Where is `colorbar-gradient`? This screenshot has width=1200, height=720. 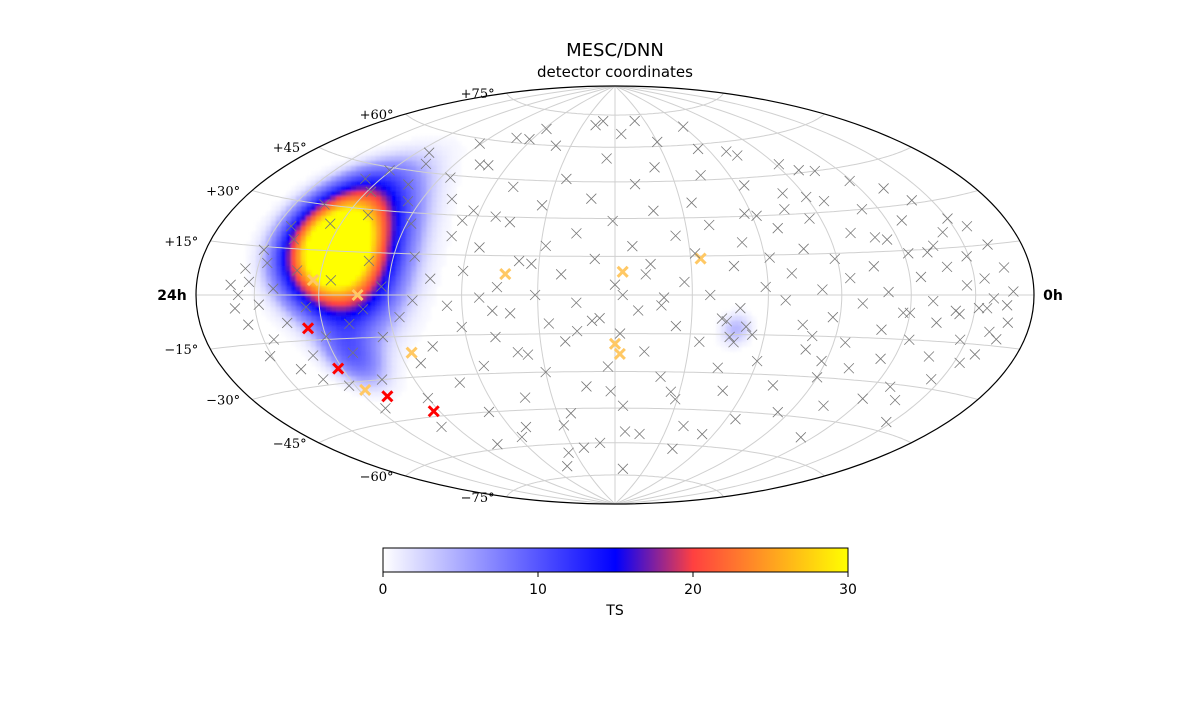
colorbar-gradient is located at coordinates (615, 560).